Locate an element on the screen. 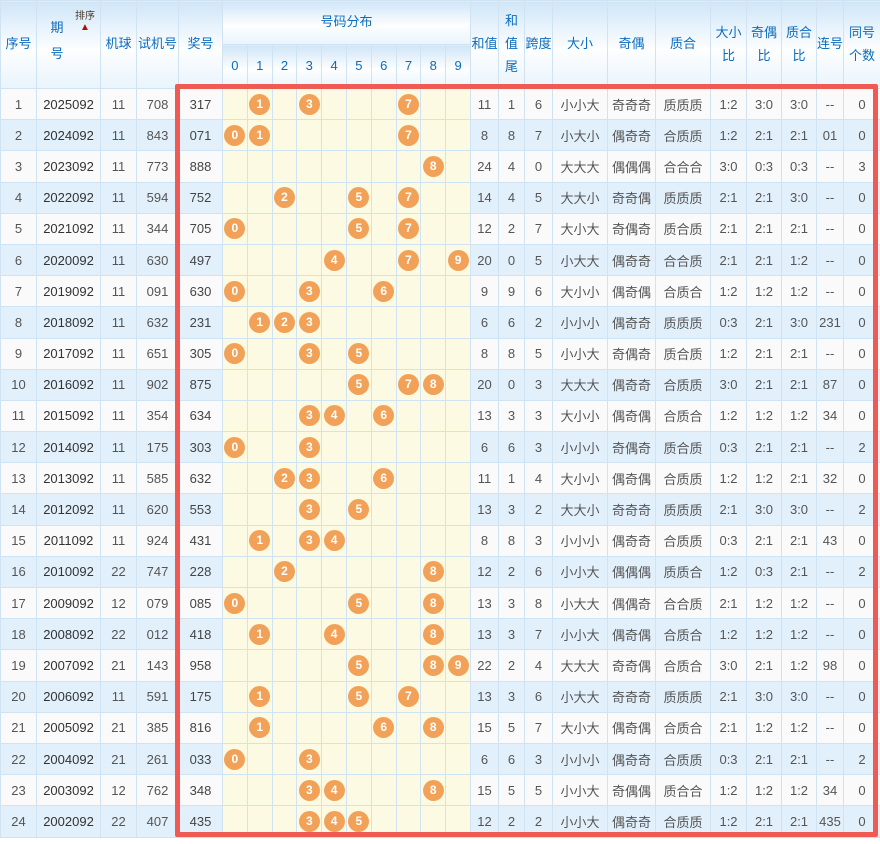 The height and width of the screenshot is (844, 880). prime-cell: 质质质 is located at coordinates (683, 696).